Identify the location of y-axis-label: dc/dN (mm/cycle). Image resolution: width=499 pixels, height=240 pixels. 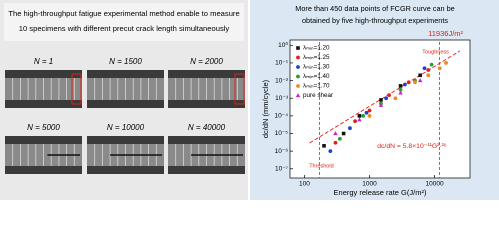
(265, 108).